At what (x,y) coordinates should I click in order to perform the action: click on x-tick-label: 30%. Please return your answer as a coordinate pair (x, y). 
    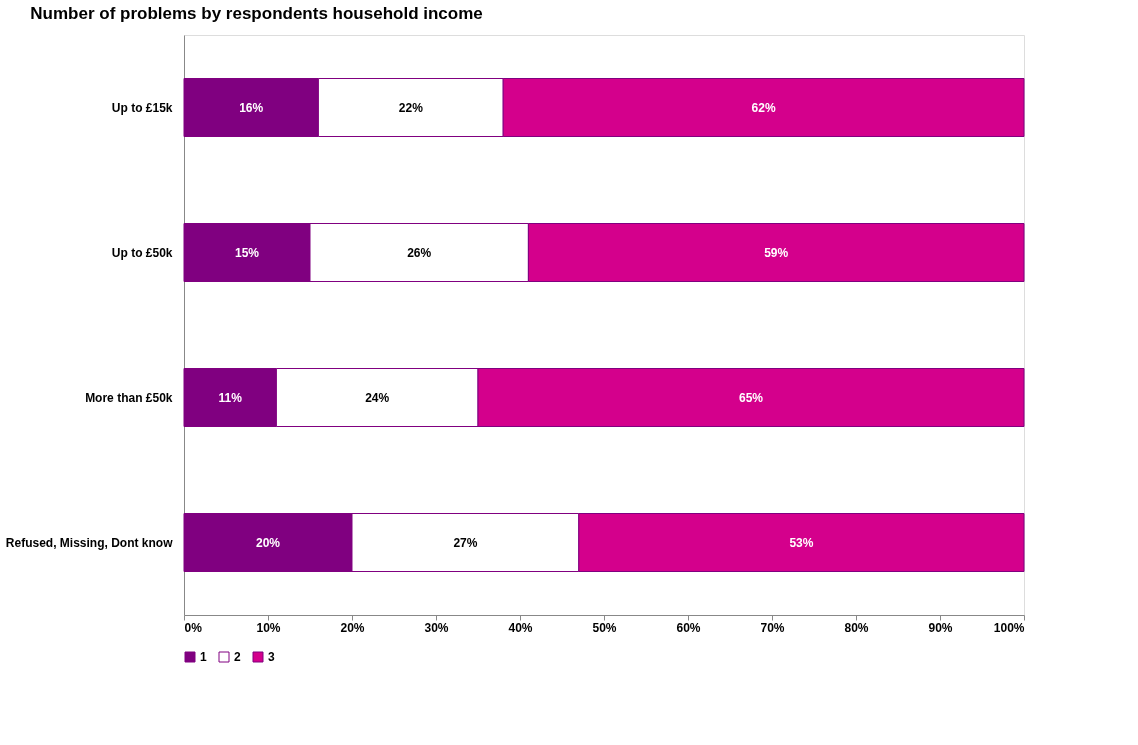
    Looking at the image, I should click on (436, 627).